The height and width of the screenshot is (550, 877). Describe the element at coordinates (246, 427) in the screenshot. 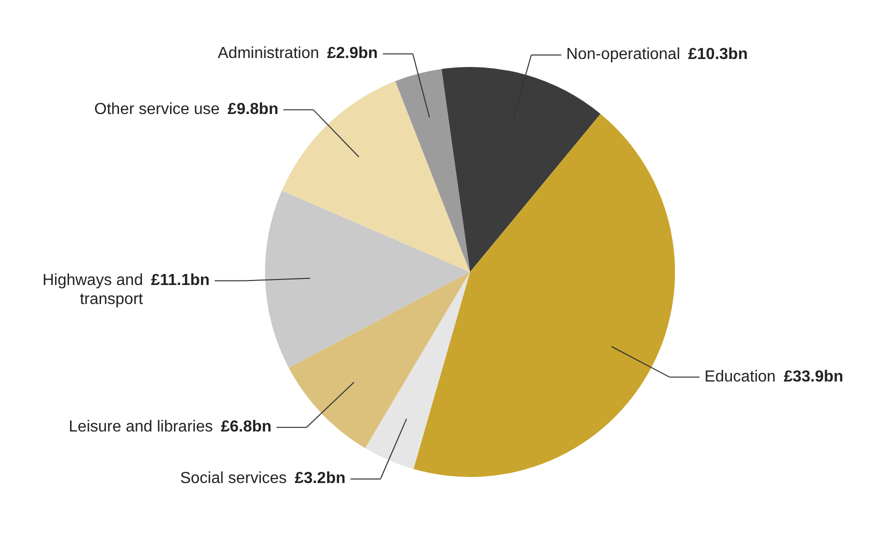

I see `data-label: £6.8bn` at that location.